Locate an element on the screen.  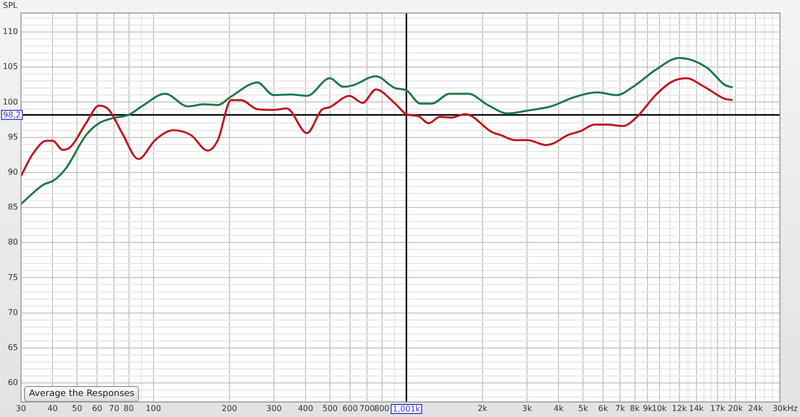
x-tick-label: 100 is located at coordinates (153, 408).